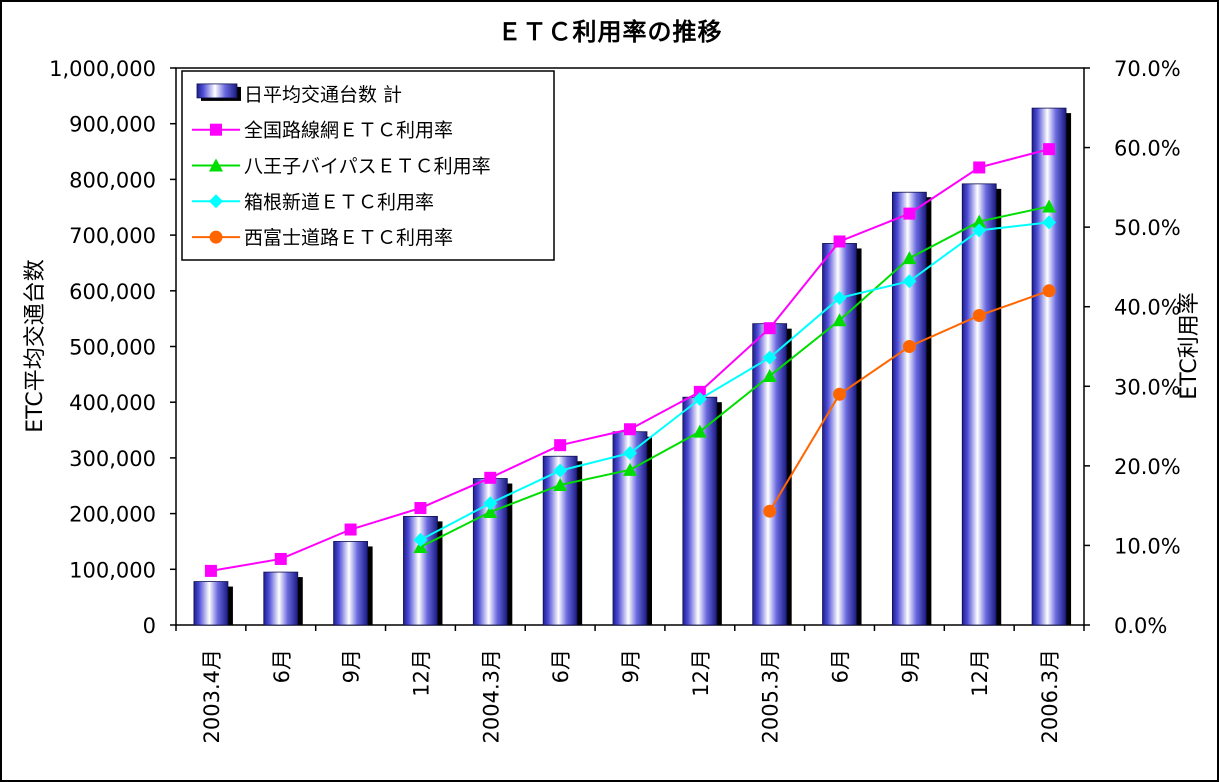 This screenshot has height=782, width=1219. What do you see at coordinates (348, 238) in the screenshot?
I see `legend-label: 西富士道路ＥＴＣ利用率` at bounding box center [348, 238].